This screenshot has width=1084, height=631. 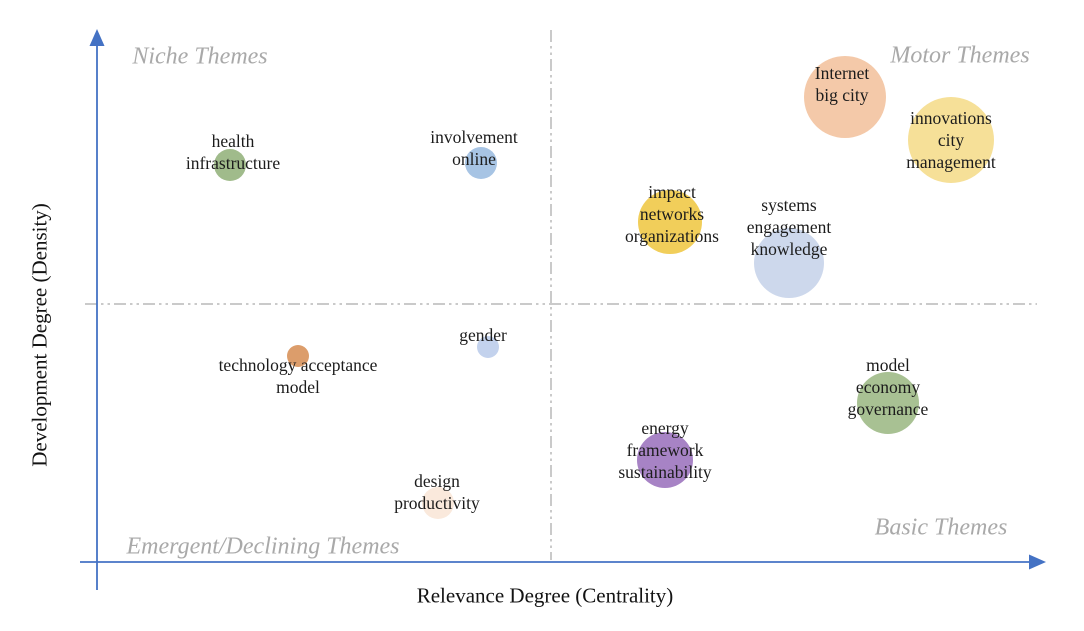 What do you see at coordinates (263, 546) in the screenshot?
I see `quadrant-label-emergent-declining-themes: Emergent/Declining Themes` at bounding box center [263, 546].